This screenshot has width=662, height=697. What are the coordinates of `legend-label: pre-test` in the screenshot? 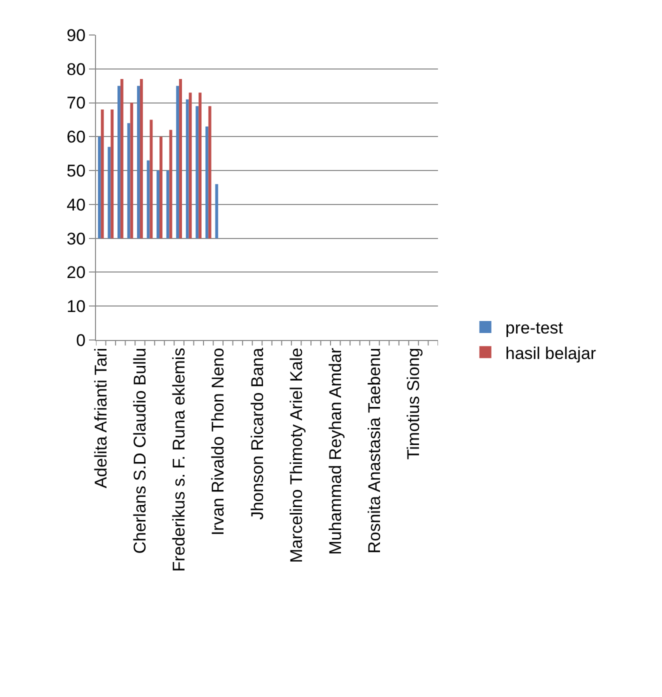 It's located at (534, 328).